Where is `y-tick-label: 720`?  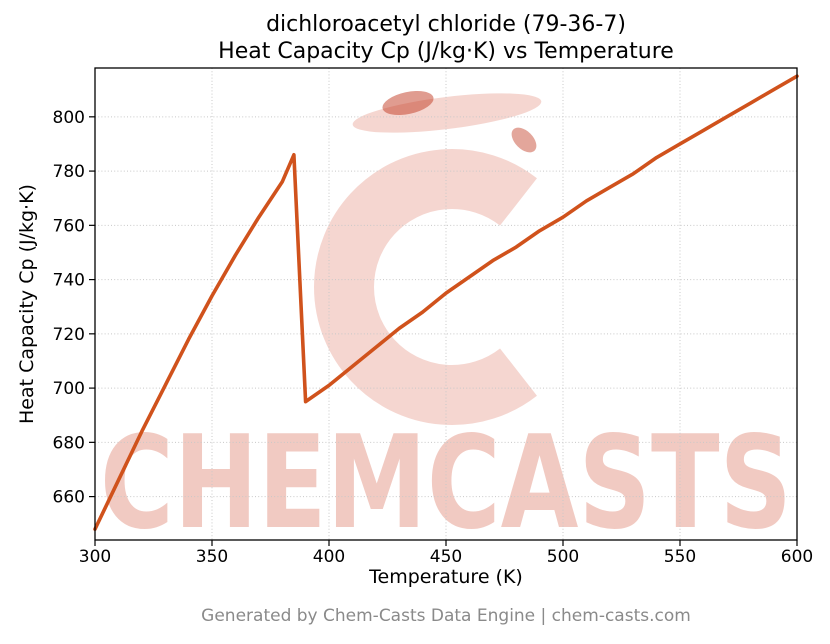
y-tick-label: 720 is located at coordinates (69, 335).